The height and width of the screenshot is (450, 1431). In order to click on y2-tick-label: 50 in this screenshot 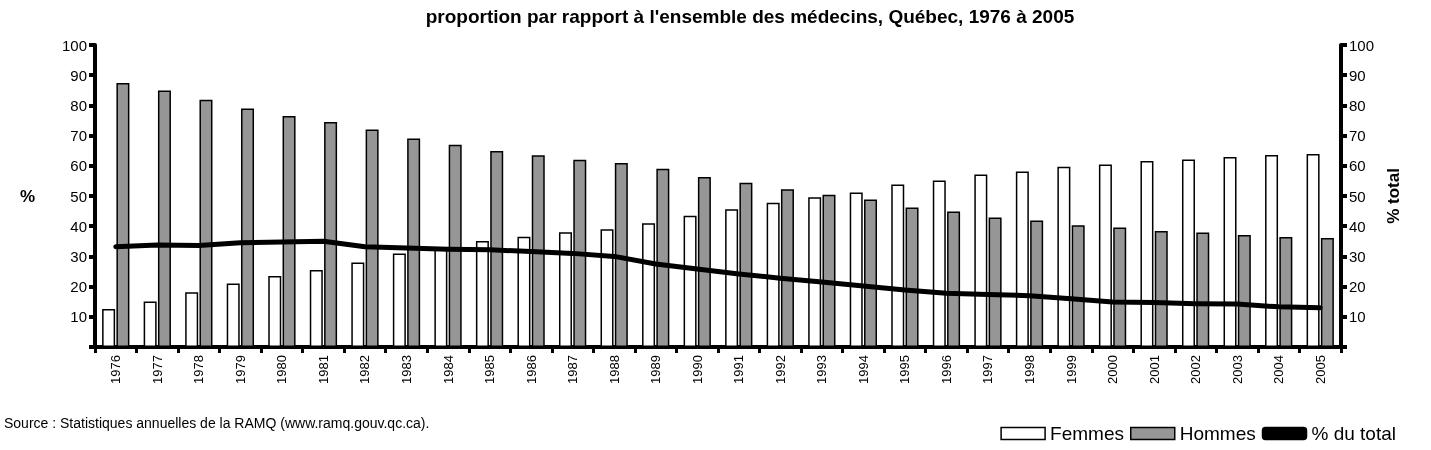, I will do `click(1357, 196)`.